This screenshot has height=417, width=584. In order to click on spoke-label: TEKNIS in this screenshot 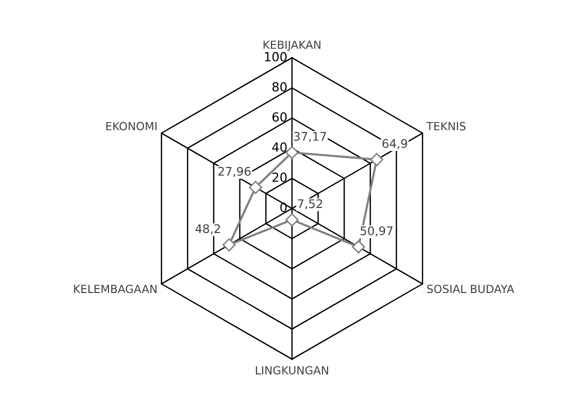, I will do `click(446, 126)`.